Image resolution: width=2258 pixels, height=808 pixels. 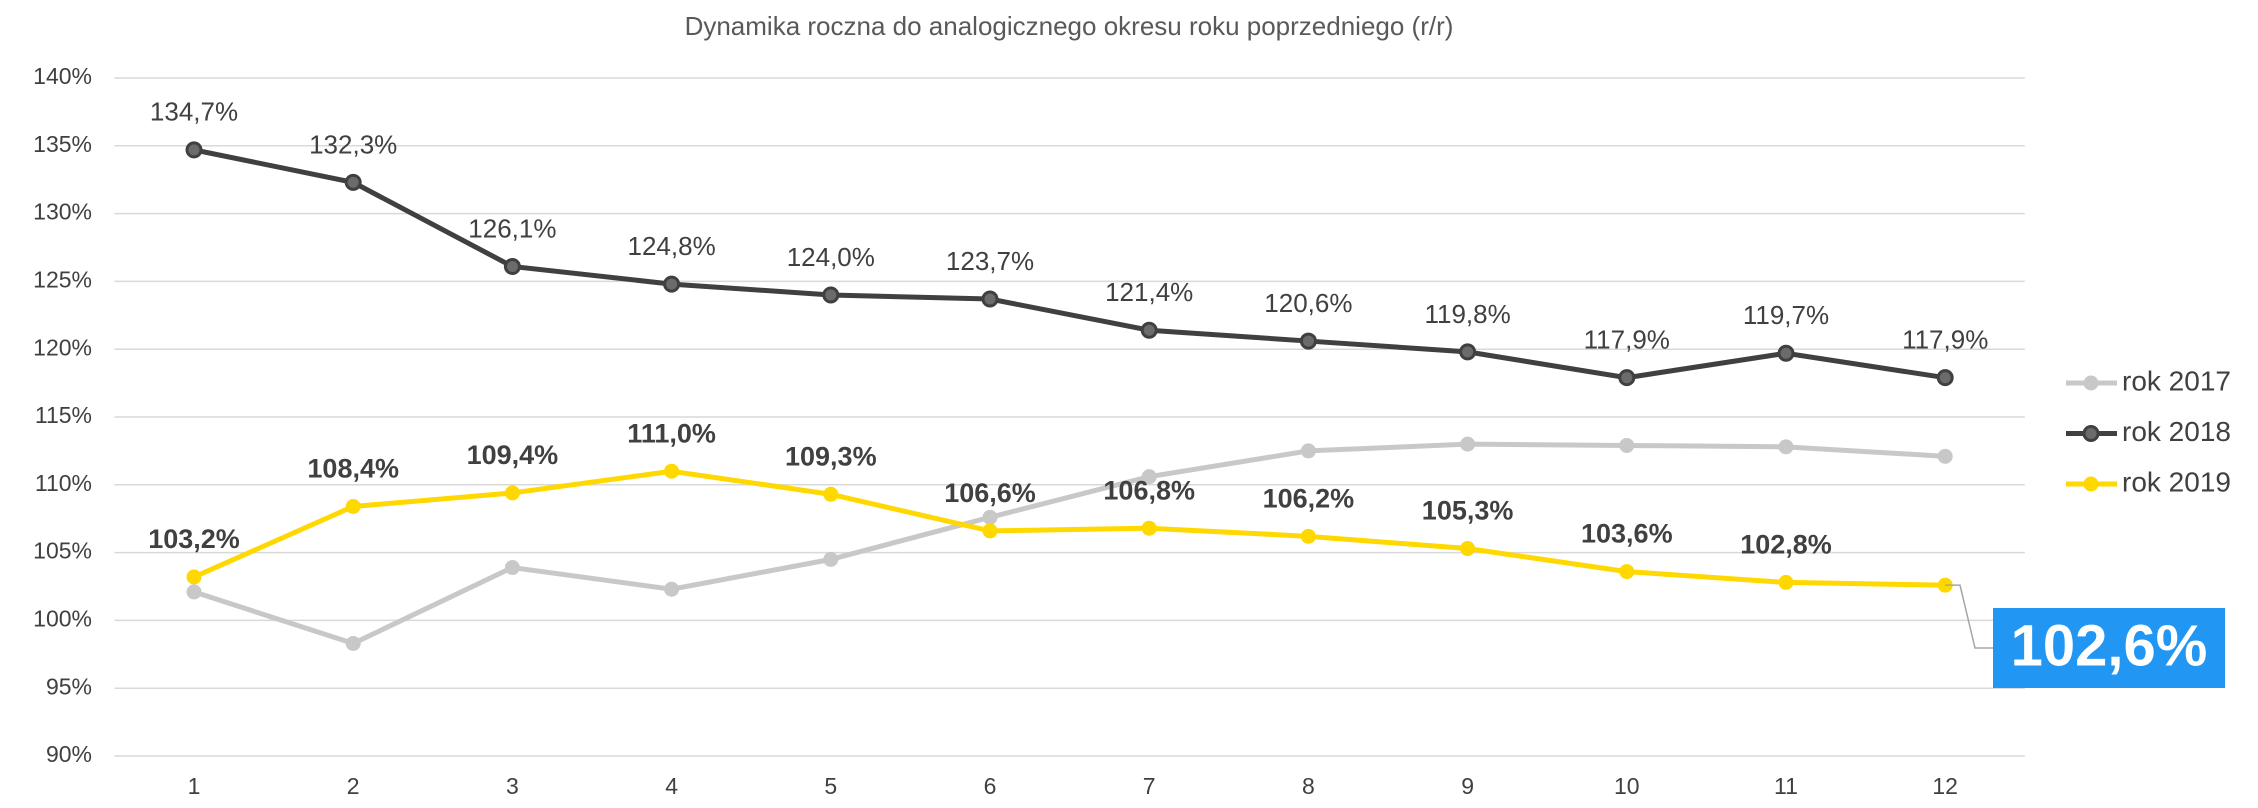 I want to click on data-label: 105,3%, so click(x=1468, y=511).